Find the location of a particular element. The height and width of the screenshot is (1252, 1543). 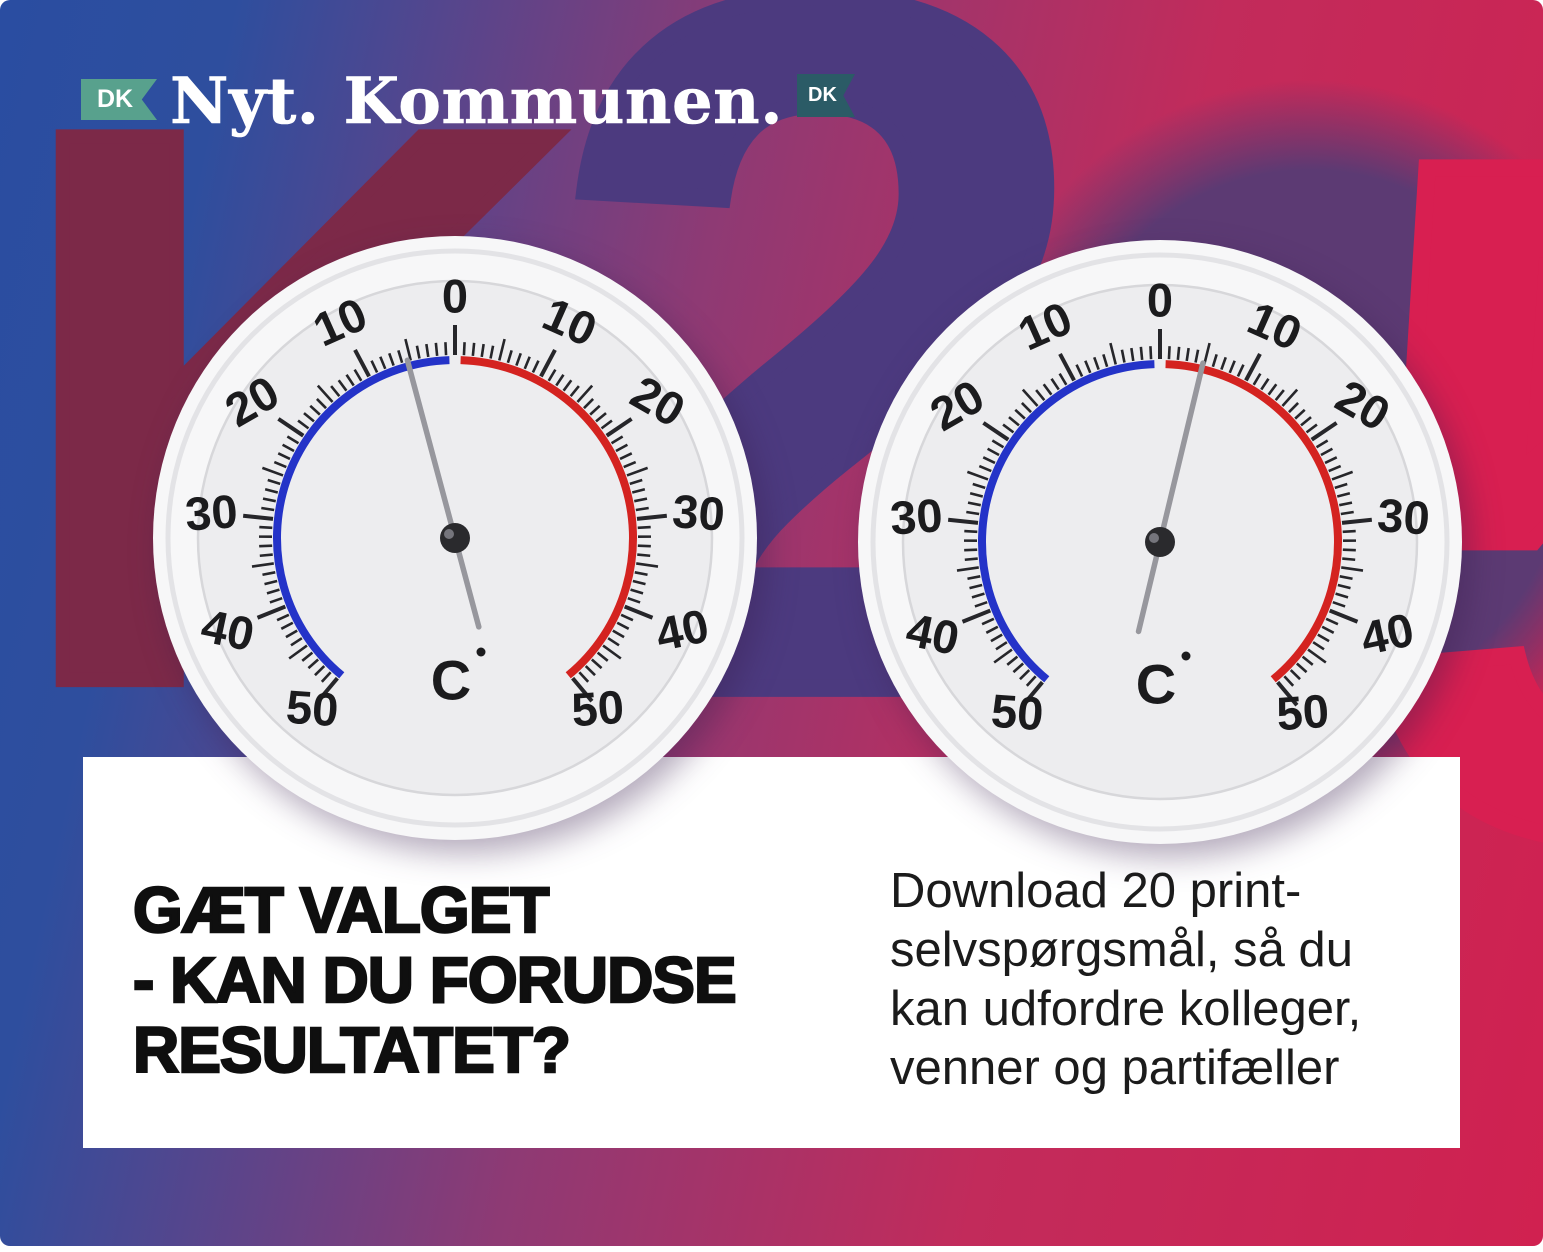

subtext-line-2: selvspørgsmål, så du is located at coordinates (1121, 950).